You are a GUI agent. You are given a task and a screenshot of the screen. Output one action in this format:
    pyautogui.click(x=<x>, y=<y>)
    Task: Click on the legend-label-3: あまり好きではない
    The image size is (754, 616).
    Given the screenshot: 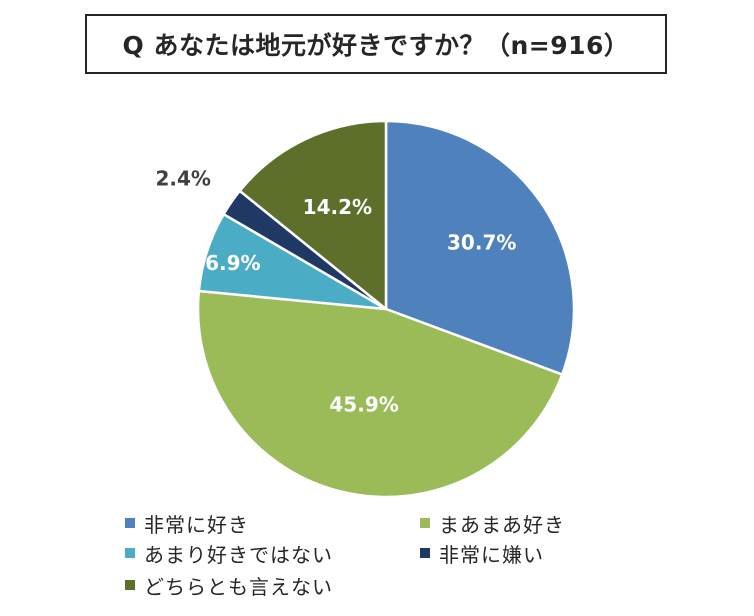 What is the action you would take?
    pyautogui.click(x=238, y=554)
    